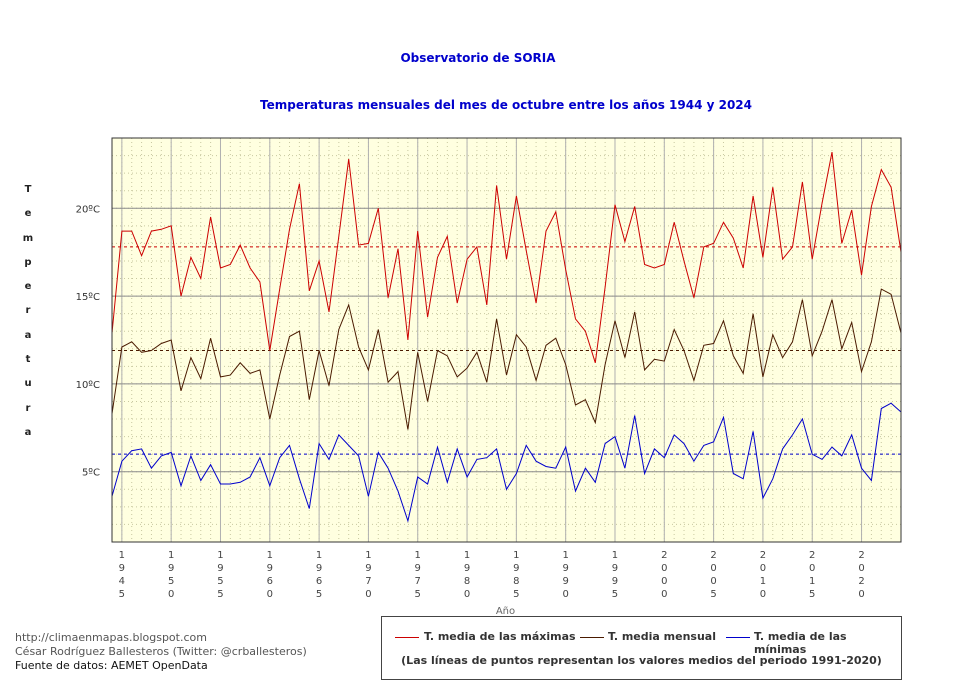  Describe the element at coordinates (88, 385) in the screenshot. I see `y-tick-label: 10ºC` at that location.